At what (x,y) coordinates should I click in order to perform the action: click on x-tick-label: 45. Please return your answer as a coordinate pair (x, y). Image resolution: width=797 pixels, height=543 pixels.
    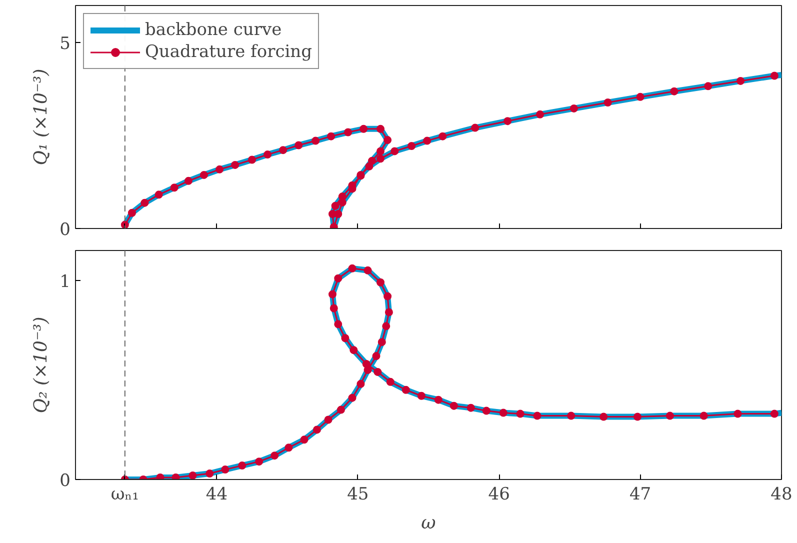
    Looking at the image, I should click on (358, 494).